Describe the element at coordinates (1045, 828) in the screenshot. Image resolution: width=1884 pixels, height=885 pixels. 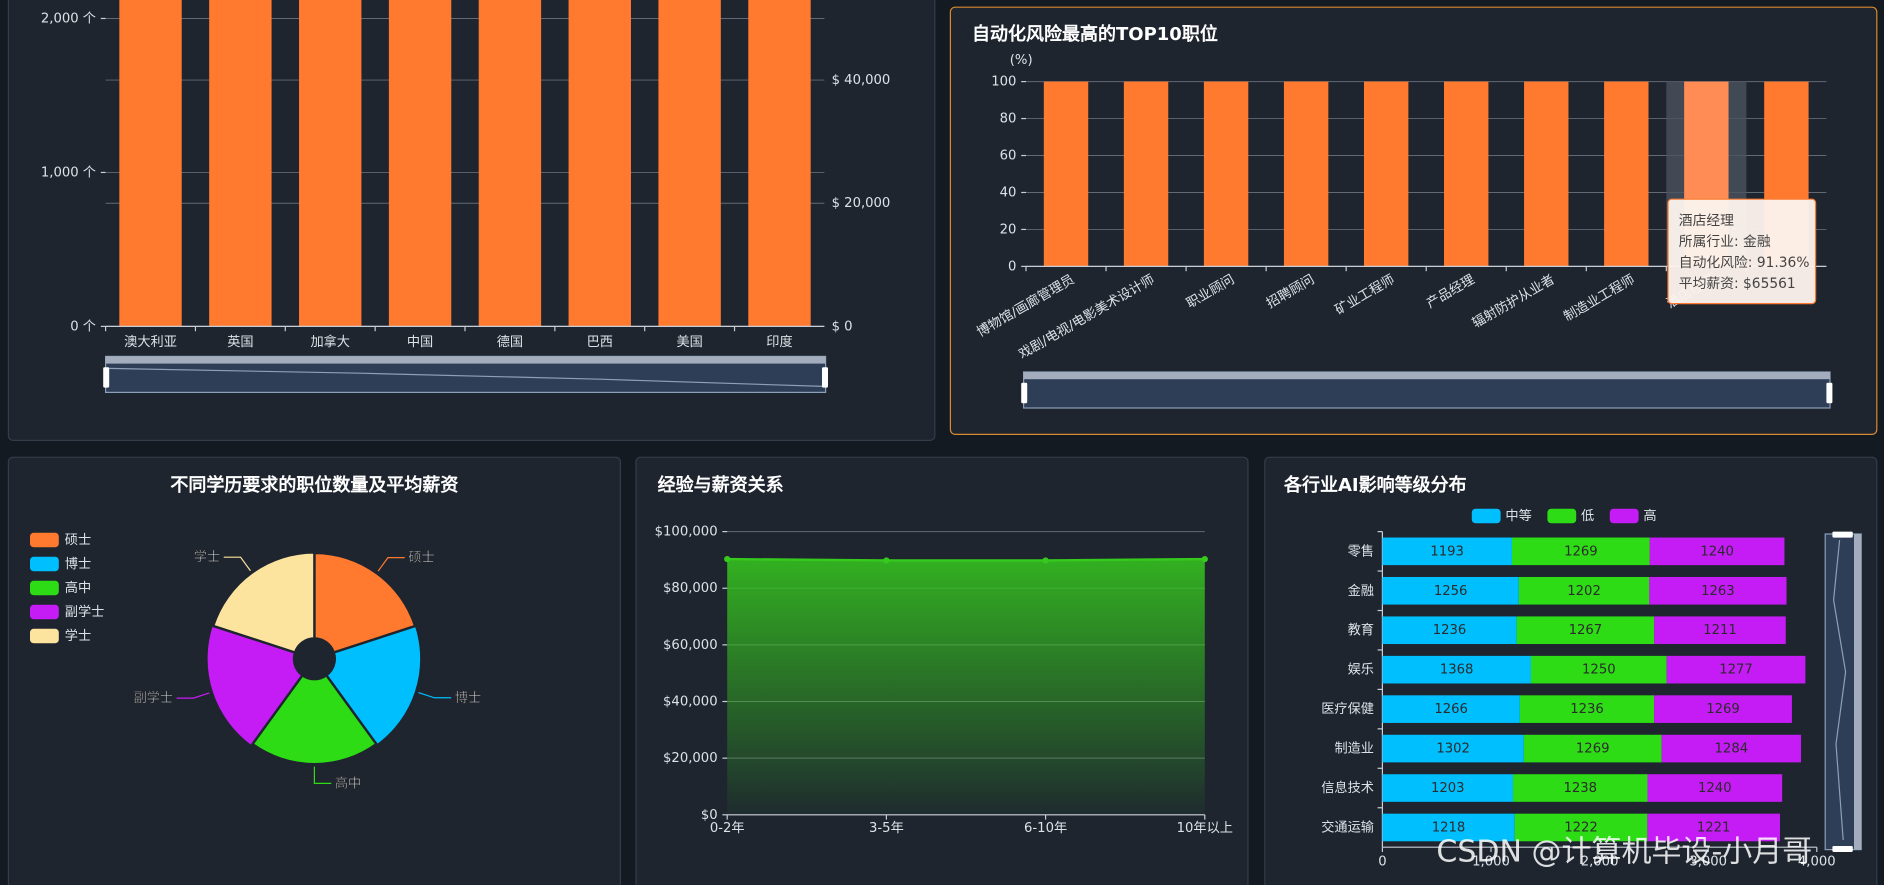
I see `x-tick-label: 6-10年` at that location.